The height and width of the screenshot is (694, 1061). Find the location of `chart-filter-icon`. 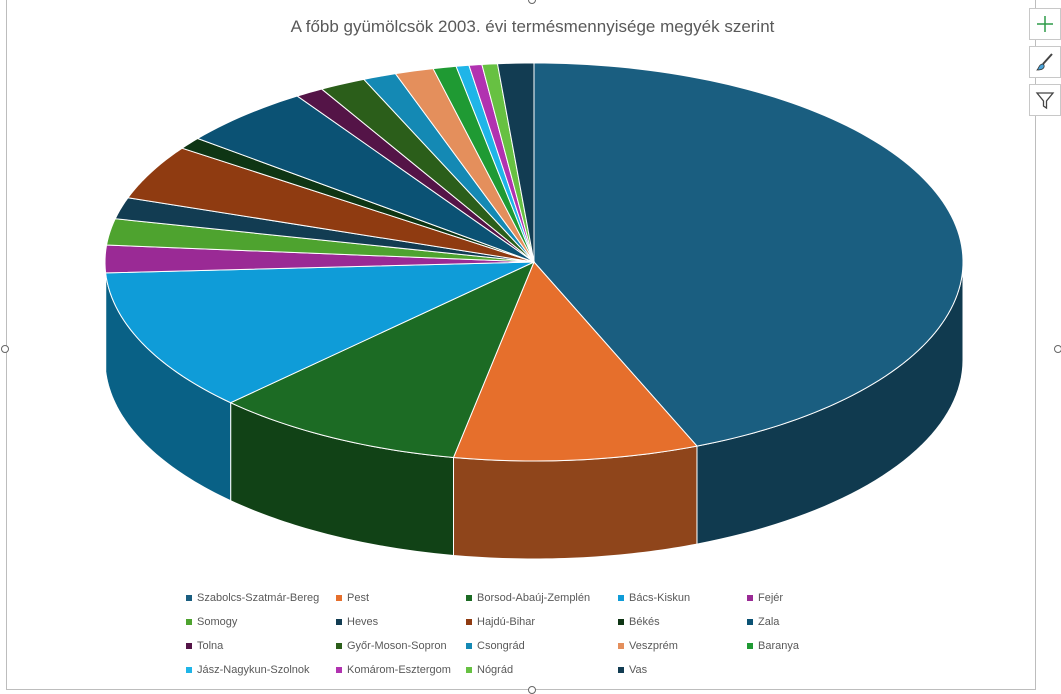

chart-filter-icon is located at coordinates (1045, 101).